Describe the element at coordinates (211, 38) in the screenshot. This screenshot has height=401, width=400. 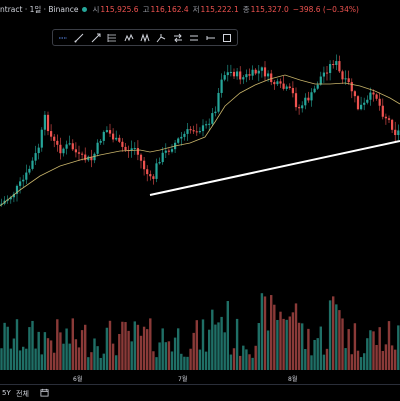
I see `range-icon` at that location.